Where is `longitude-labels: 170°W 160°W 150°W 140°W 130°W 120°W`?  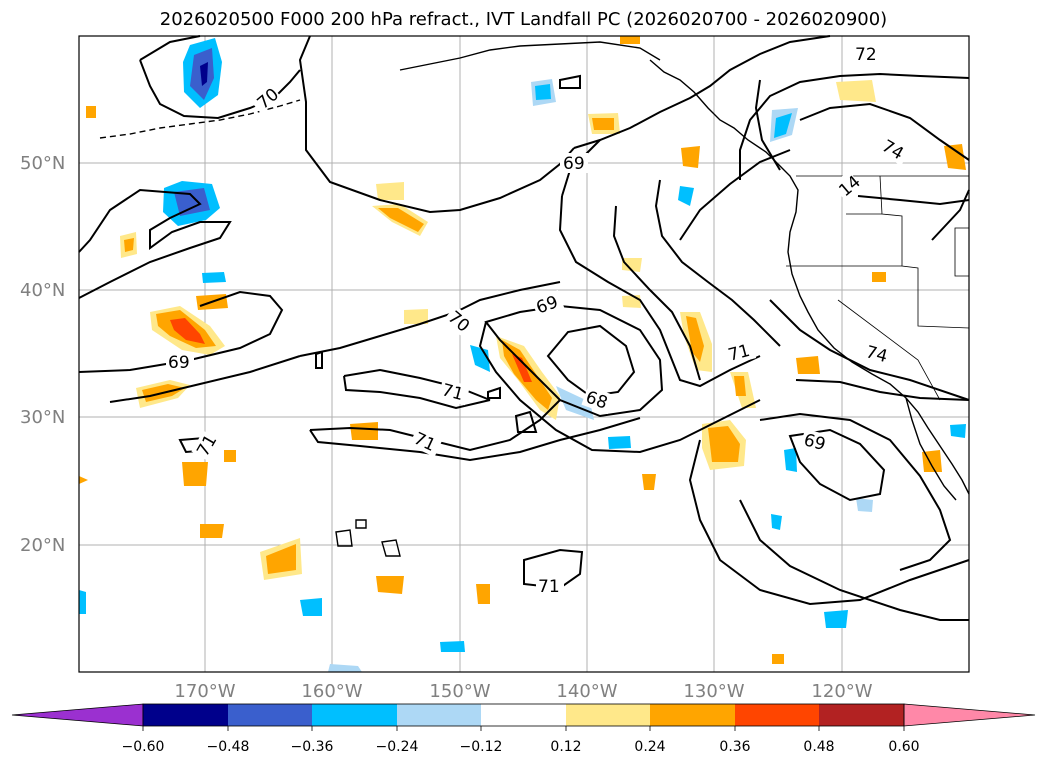
longitude-labels: 170°W 160°W 150°W 140°W 130°W 120°W is located at coordinates (523, 691).